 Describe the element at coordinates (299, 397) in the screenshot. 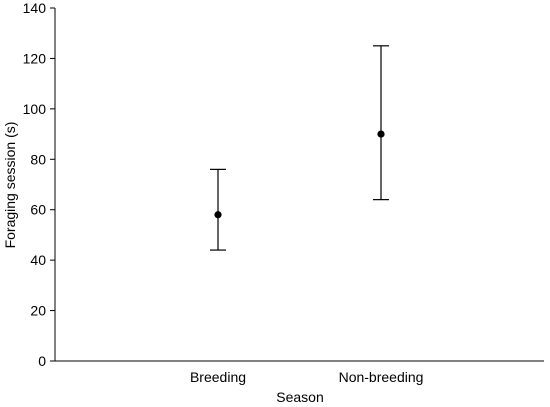

I see `x-axis-label: Season` at that location.